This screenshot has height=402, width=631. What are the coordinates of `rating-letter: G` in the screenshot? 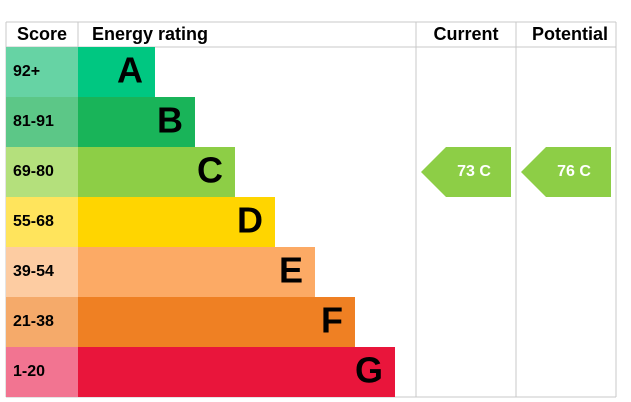 It's located at (369, 370).